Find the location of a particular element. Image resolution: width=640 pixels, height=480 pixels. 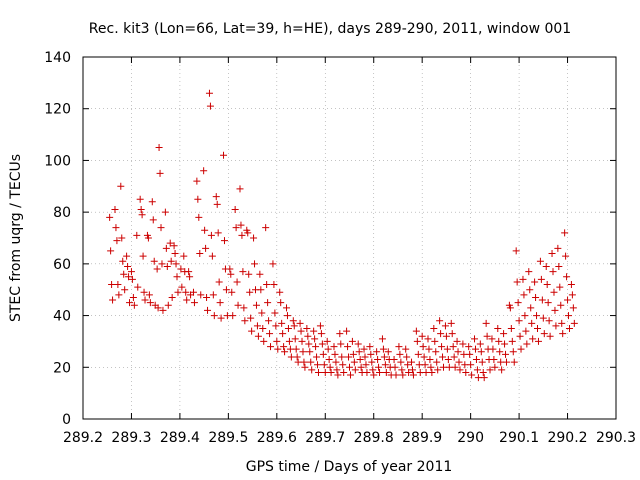

x-tick-label: 289.4 is located at coordinates (180, 438).